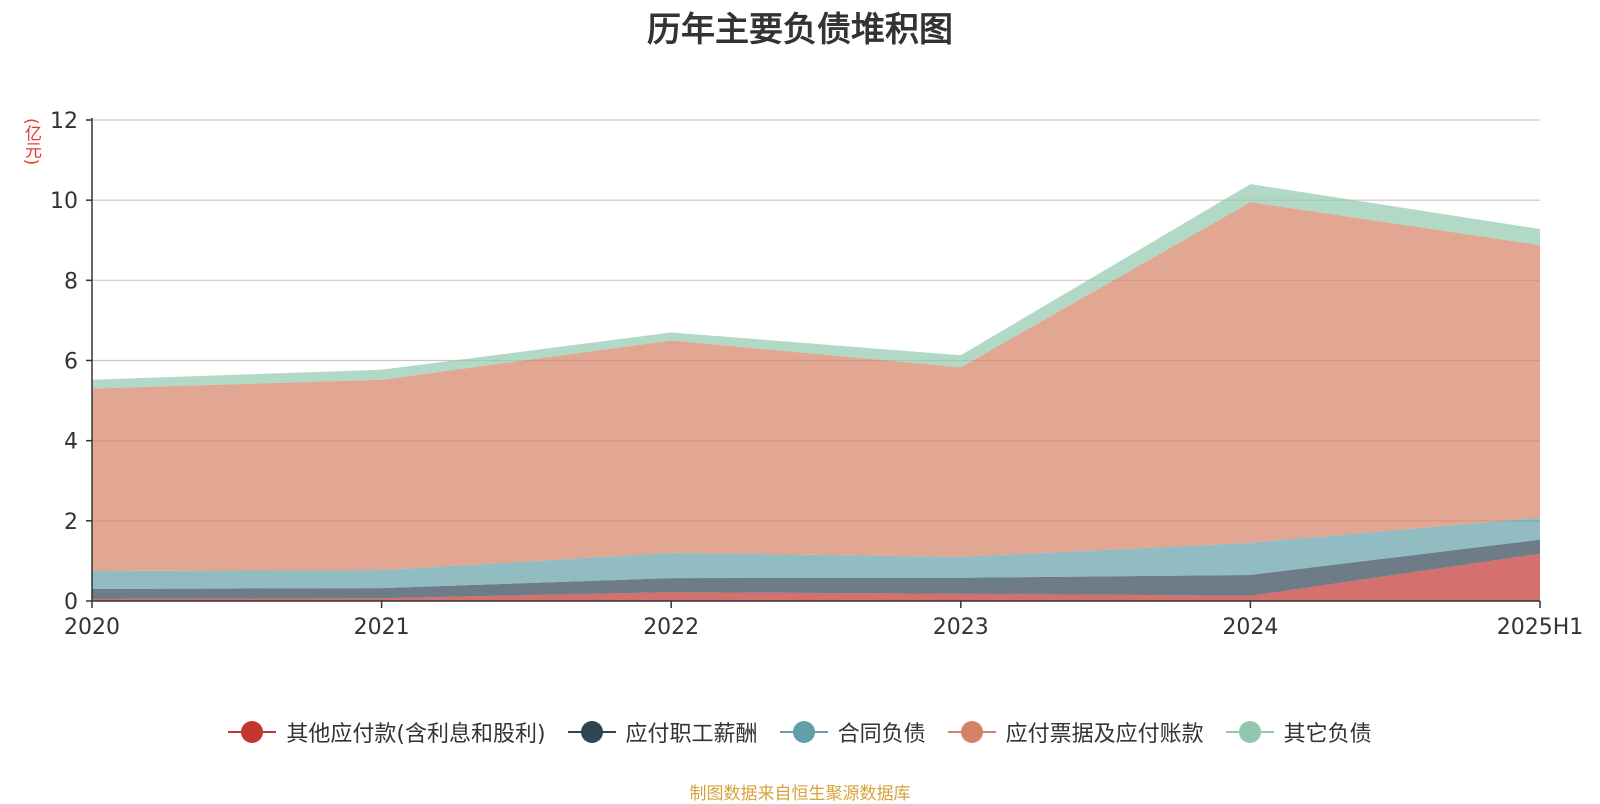 This screenshot has height=804, width=1600. I want to click on x-tick-label: 2021, so click(382, 627).